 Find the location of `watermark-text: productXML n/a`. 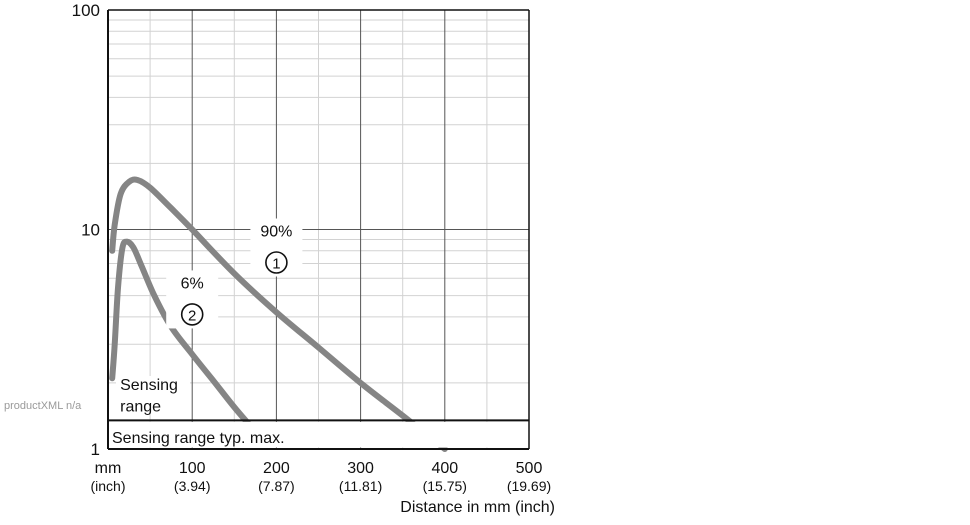

watermark-text: productXML n/a is located at coordinates (43, 406).